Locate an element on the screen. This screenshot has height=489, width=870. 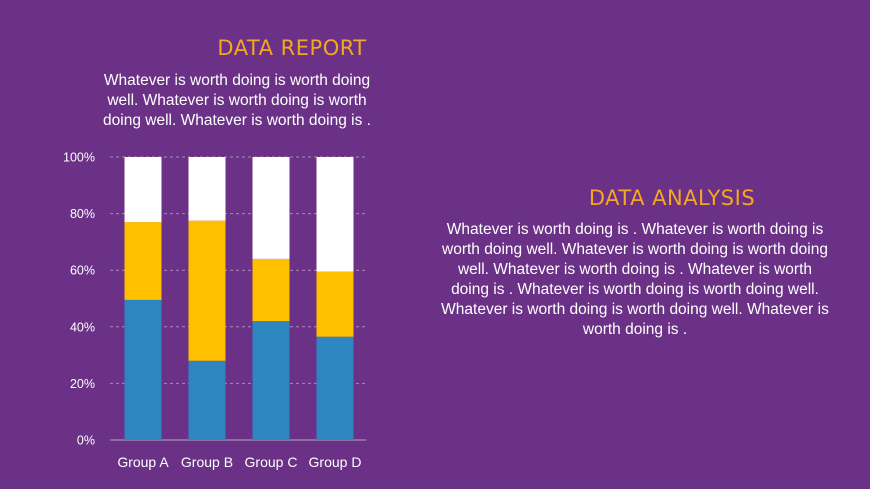
y-tick-labels: 0% 20% 40% 60% 80% 100% is located at coordinates (79, 299).